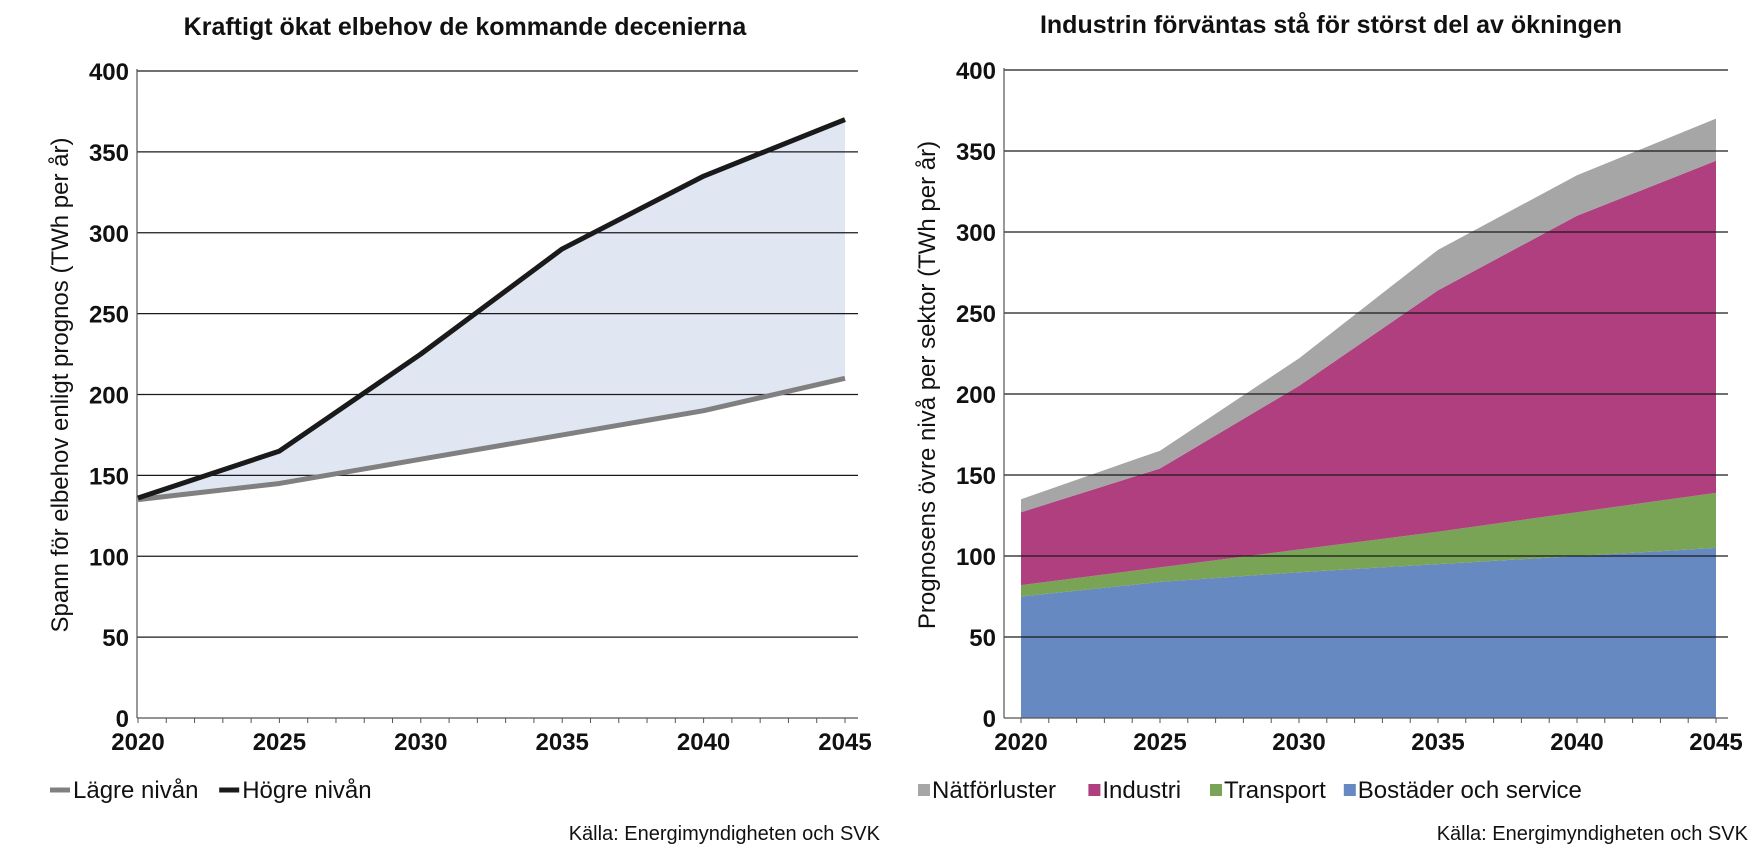 The image size is (1760, 852). Describe the element at coordinates (1470, 790) in the screenshot. I see `legend-label: Bostäder och service` at that location.